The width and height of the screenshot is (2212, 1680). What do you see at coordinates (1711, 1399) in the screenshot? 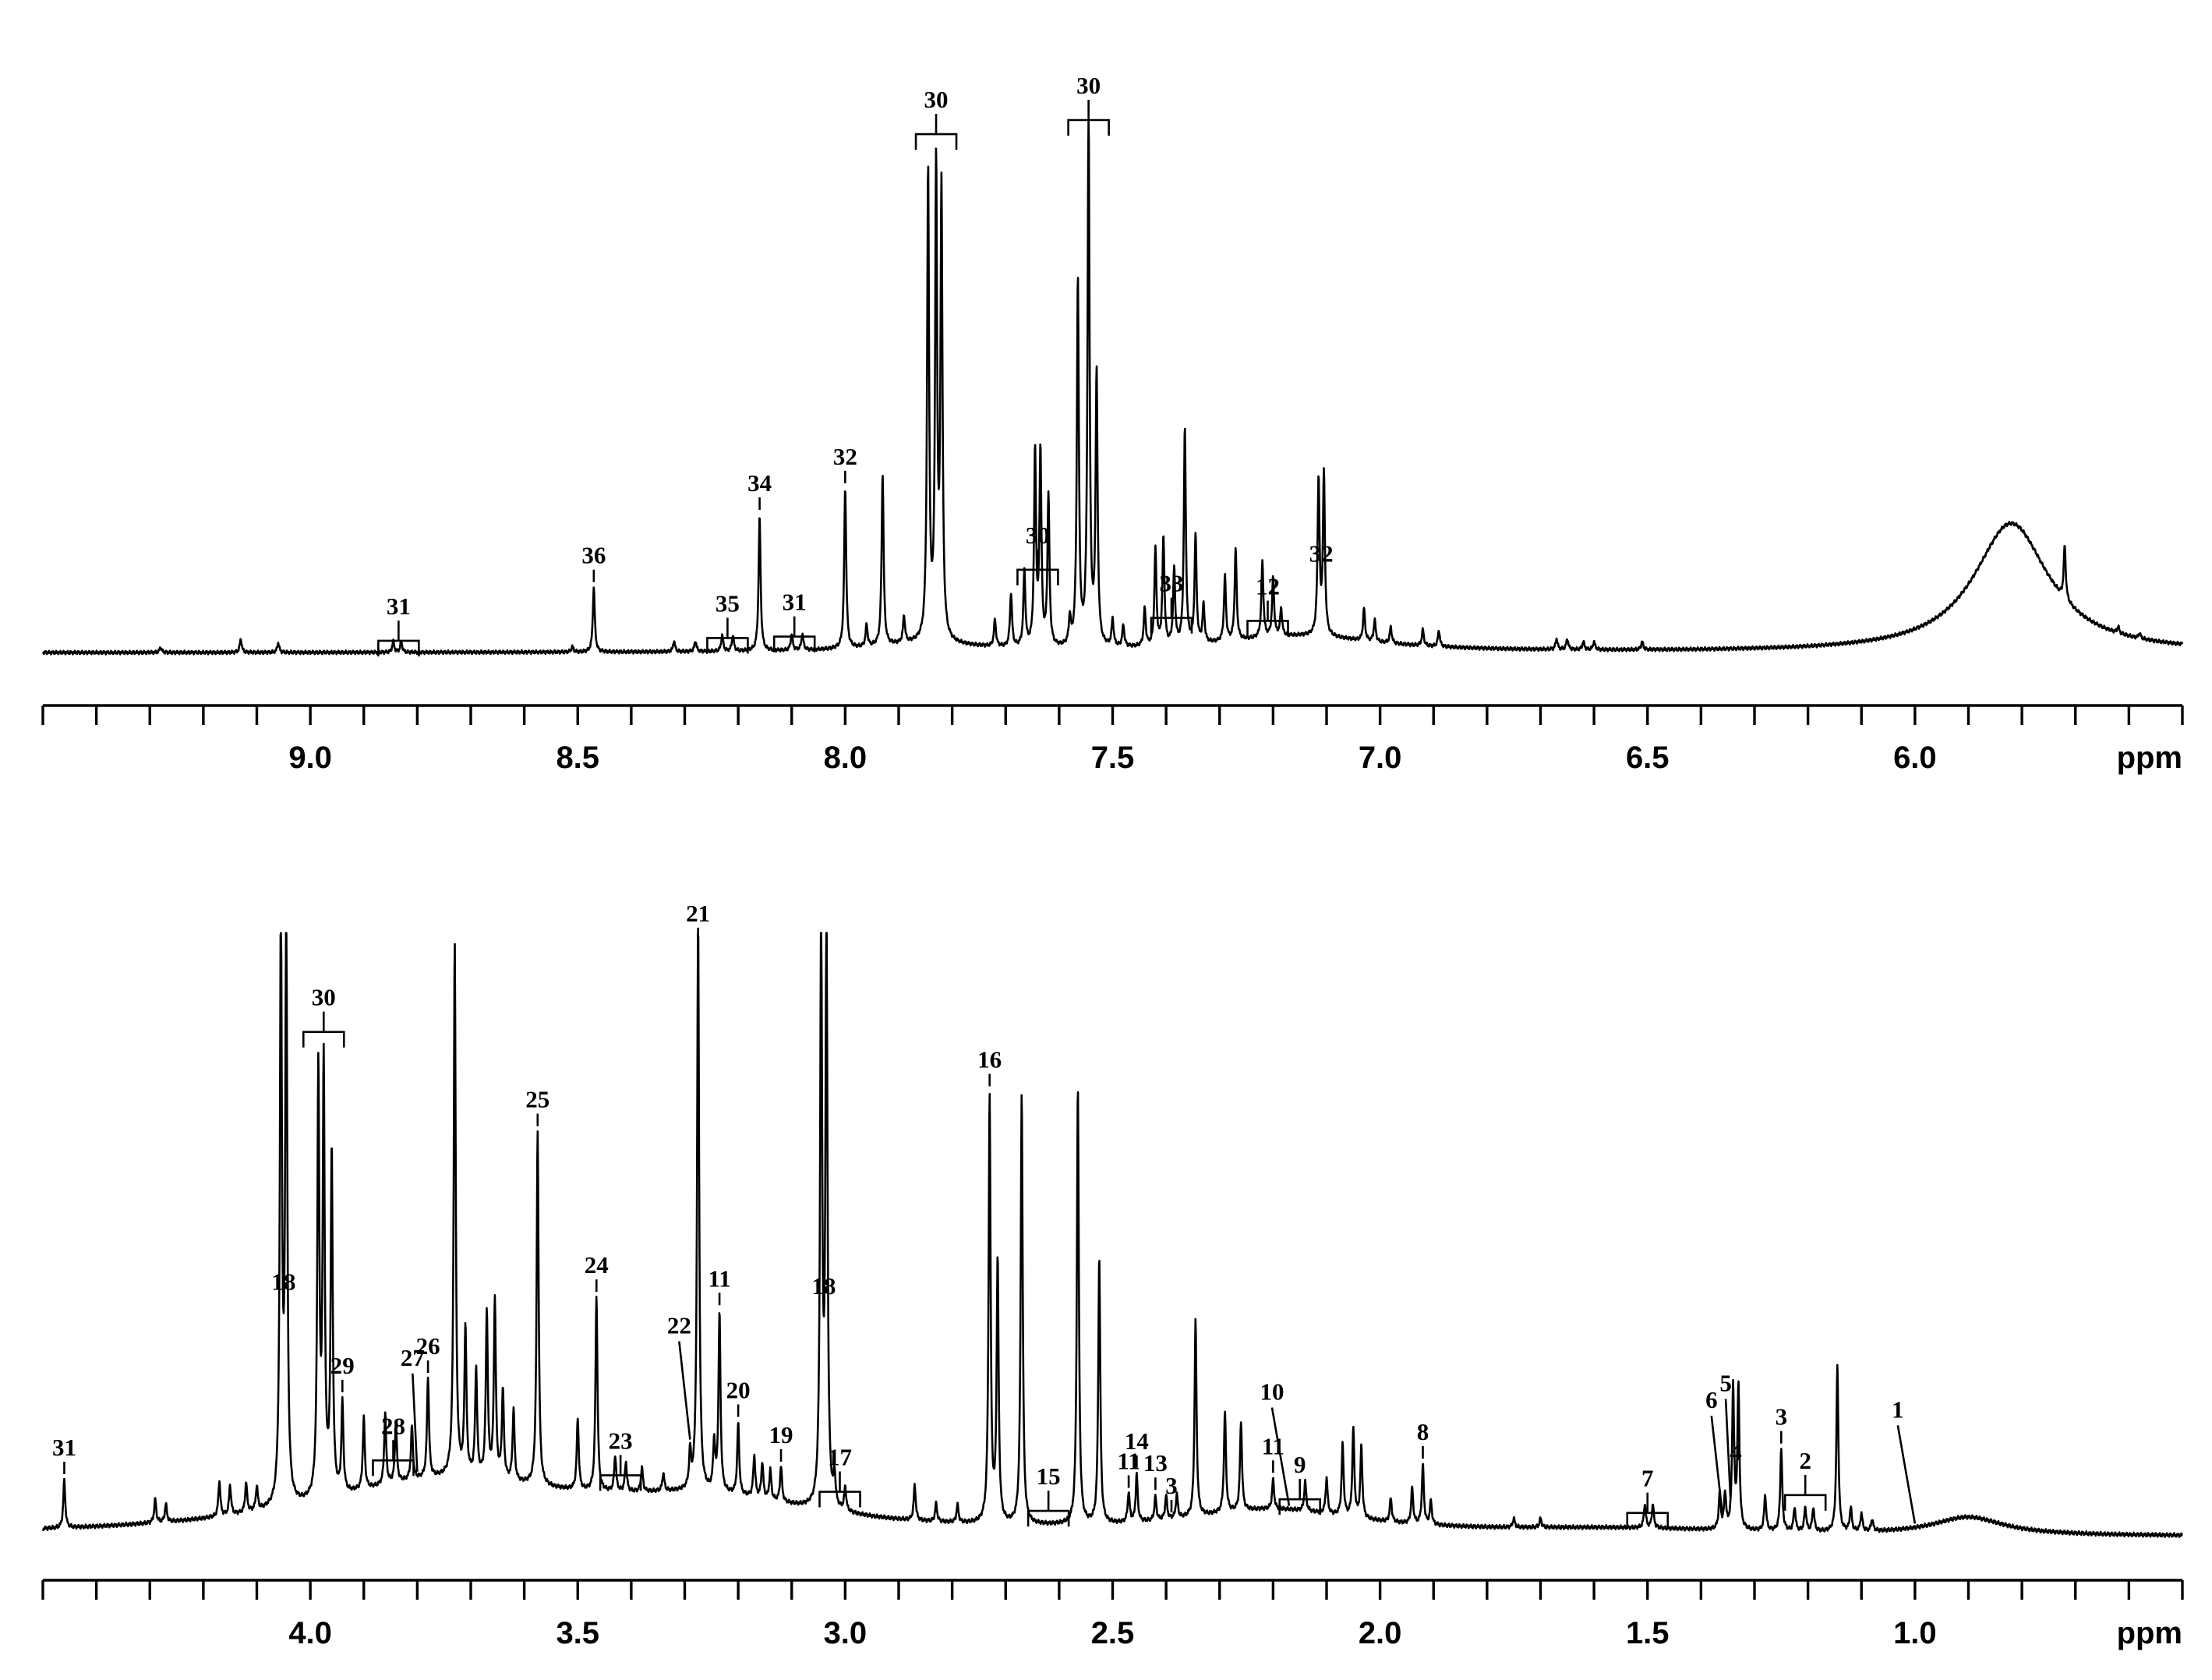
I see `peak-label: 6` at bounding box center [1711, 1399].